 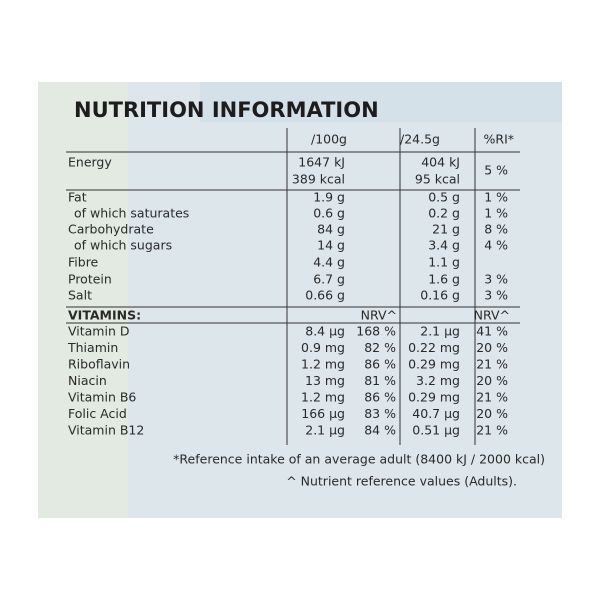 What do you see at coordinates (325, 295) in the screenshot?
I see `nutrient-value: 0.66 g` at bounding box center [325, 295].